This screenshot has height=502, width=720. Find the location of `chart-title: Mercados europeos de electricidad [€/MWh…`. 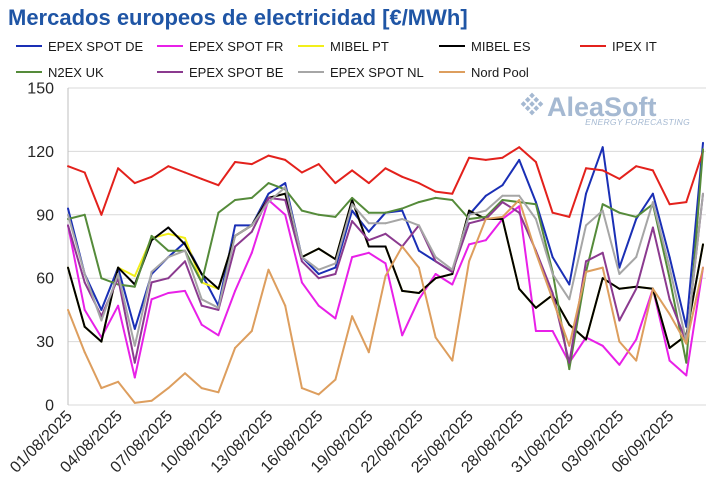

chart-title: Mercados europeos de electricidad [€/MWh… is located at coordinates (238, 17).